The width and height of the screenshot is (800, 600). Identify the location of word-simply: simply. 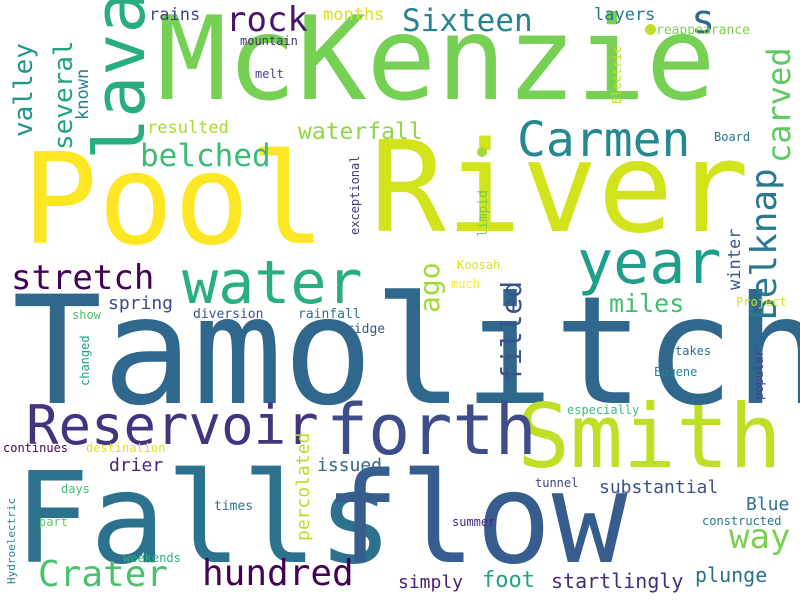
(431, 582).